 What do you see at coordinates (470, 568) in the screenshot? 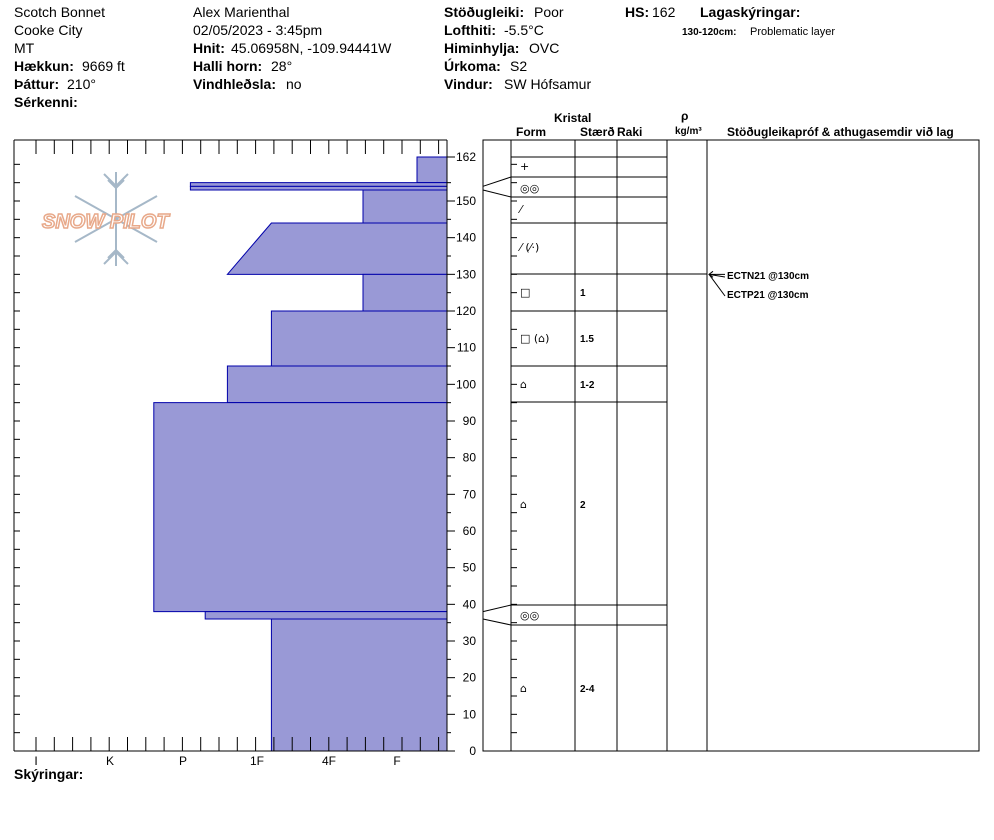
I see `y-tick-label-50: 50` at bounding box center [470, 568].